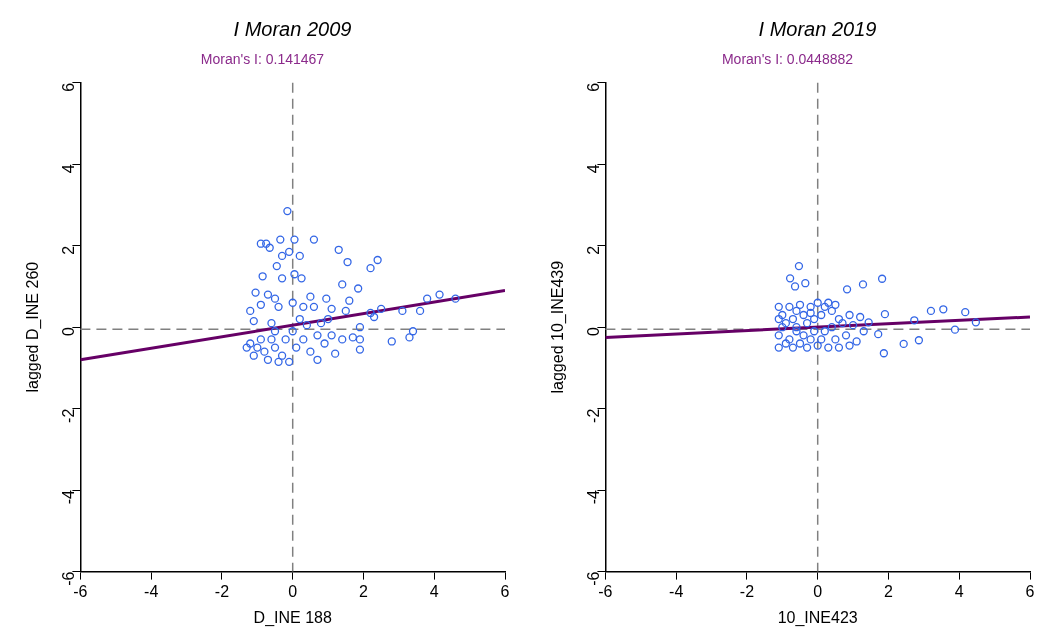 The height and width of the screenshot is (642, 1051). Describe the element at coordinates (787, 59) in the screenshot. I see `chart-subtitle: Moran's I: 0.0448882` at that location.